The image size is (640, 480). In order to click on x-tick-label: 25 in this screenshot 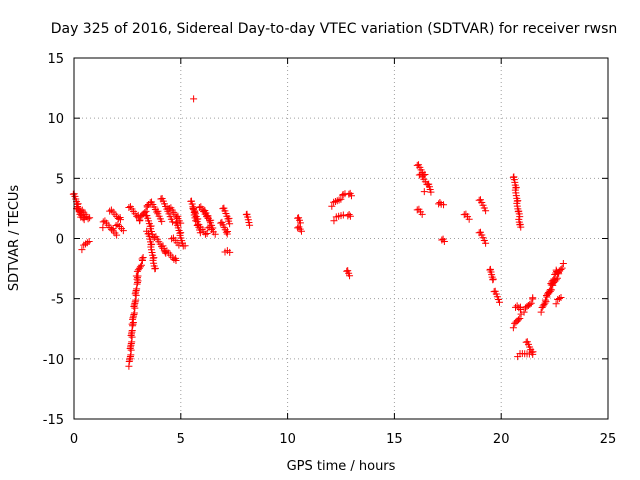, I will do `click(608, 439)`.